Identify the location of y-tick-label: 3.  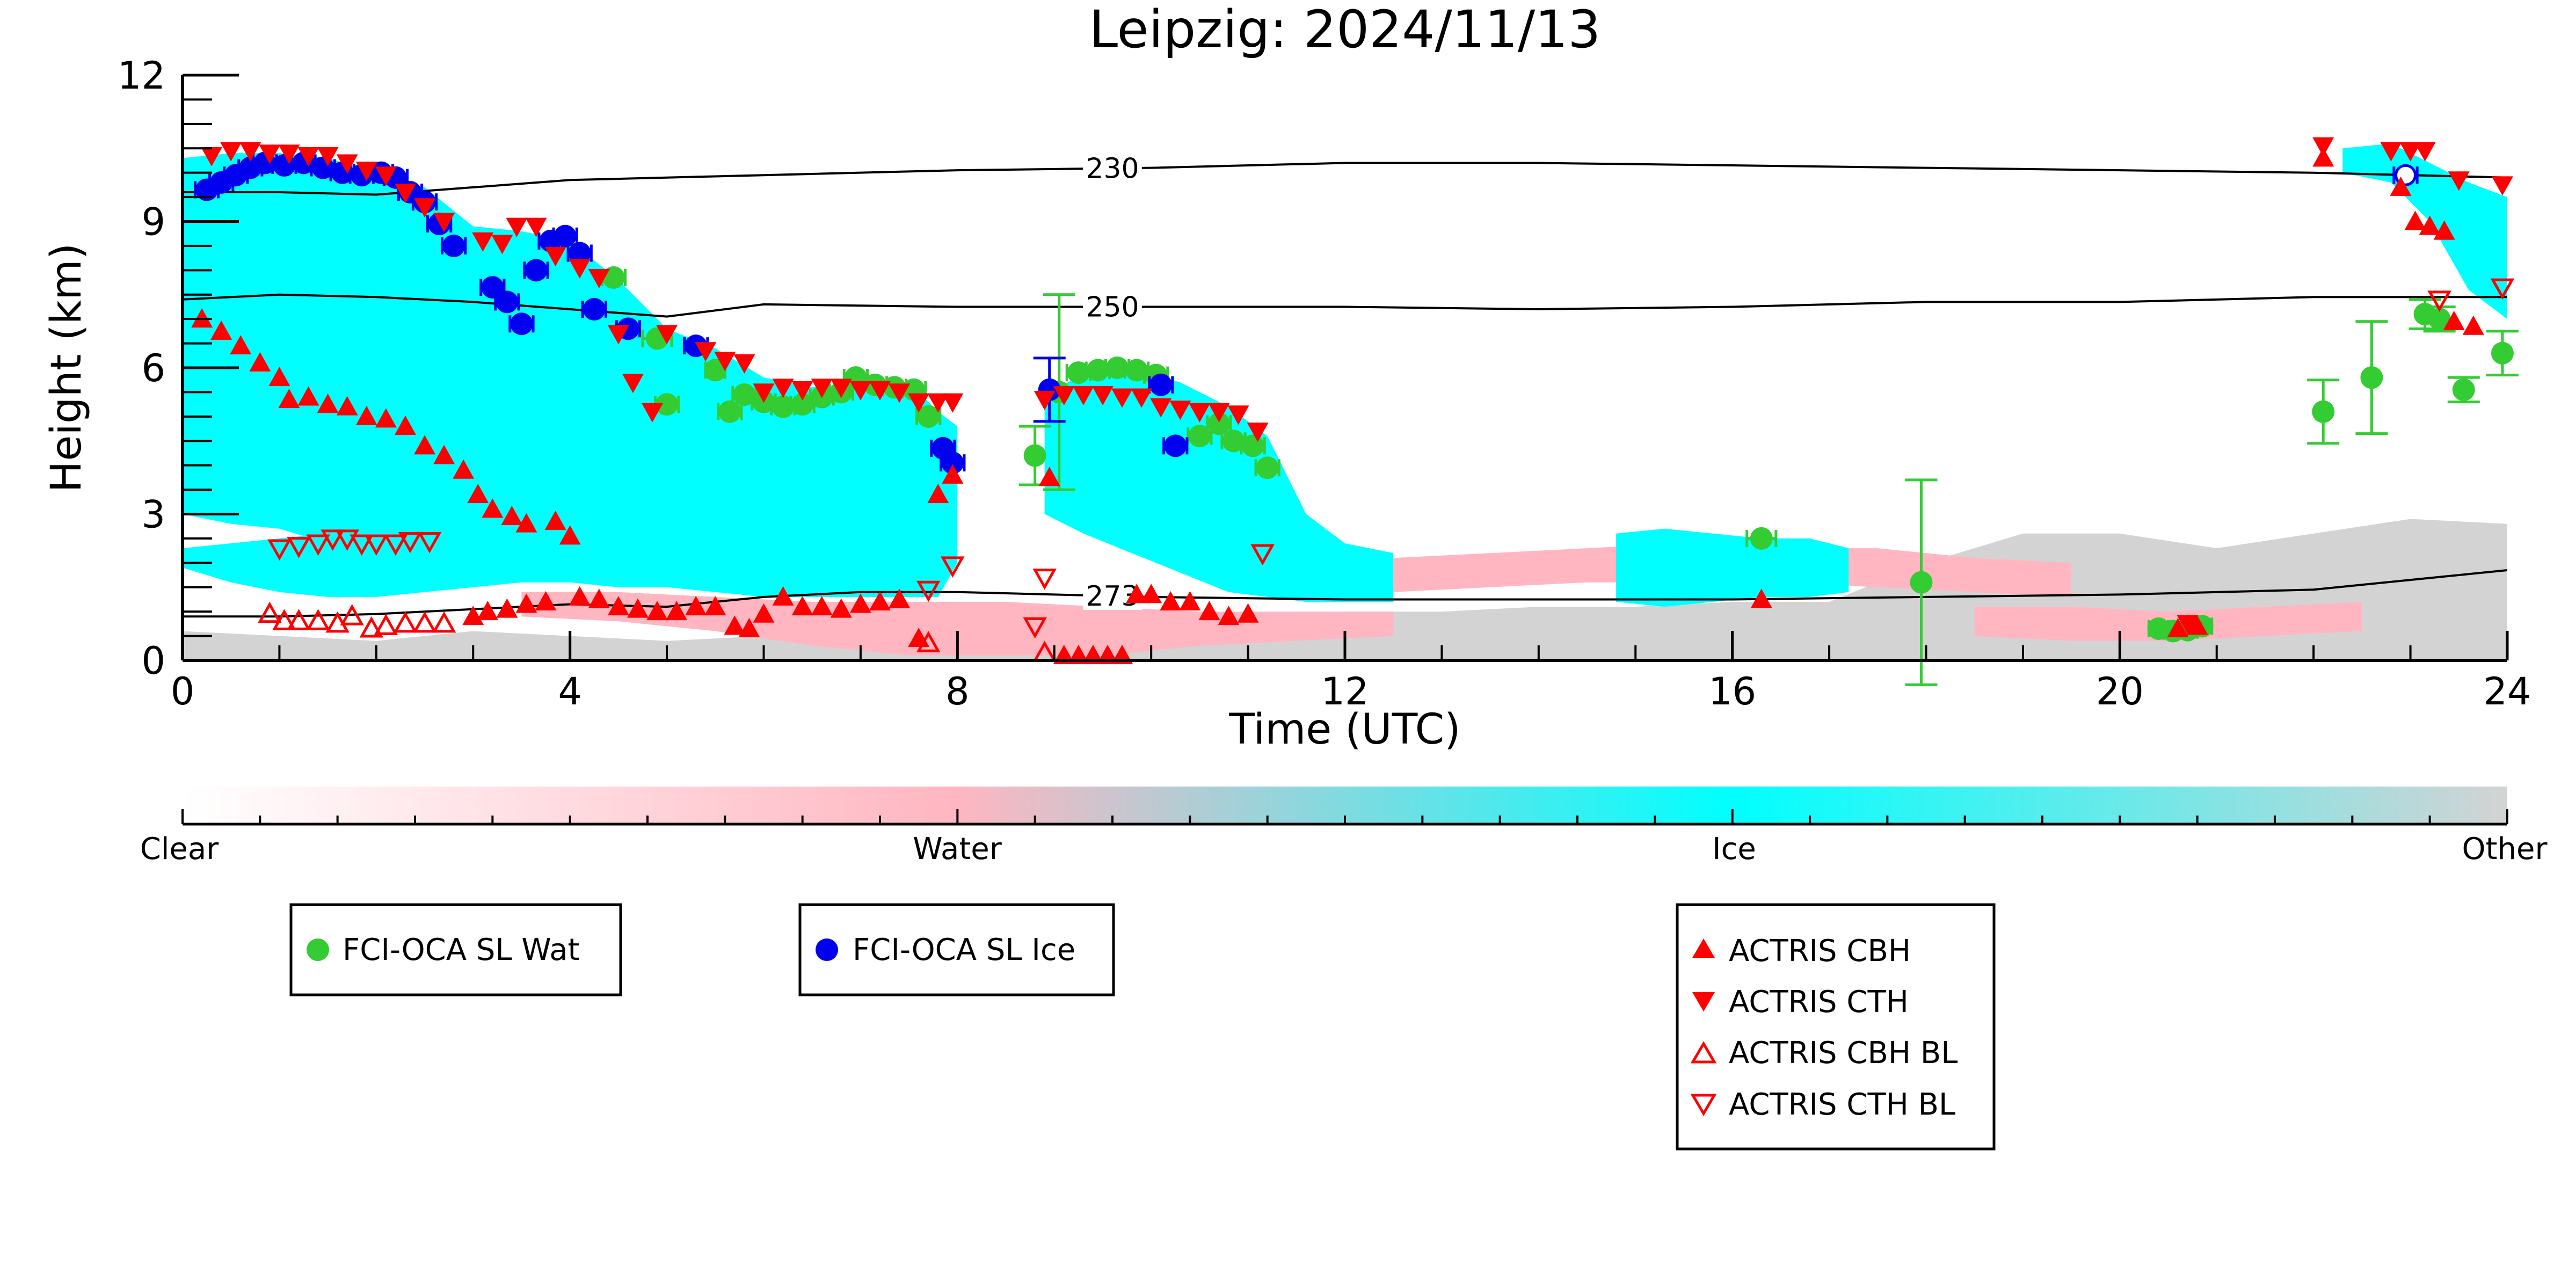
(153, 515).